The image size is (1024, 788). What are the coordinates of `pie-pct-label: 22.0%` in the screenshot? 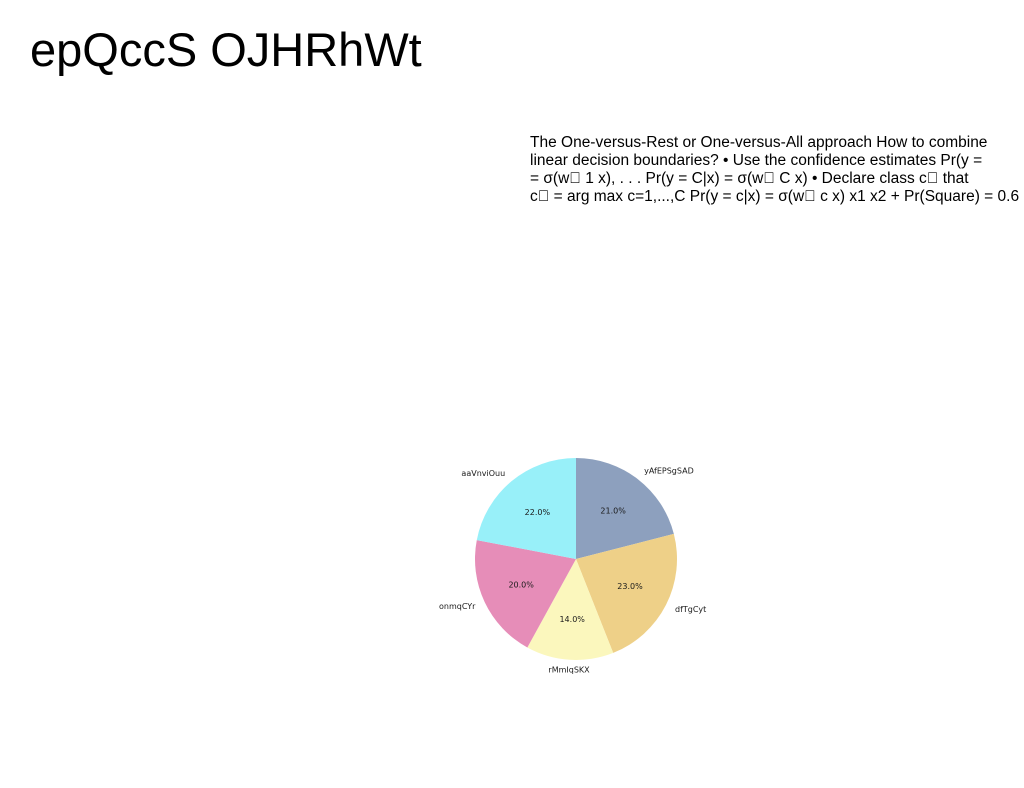 It's located at (538, 512).